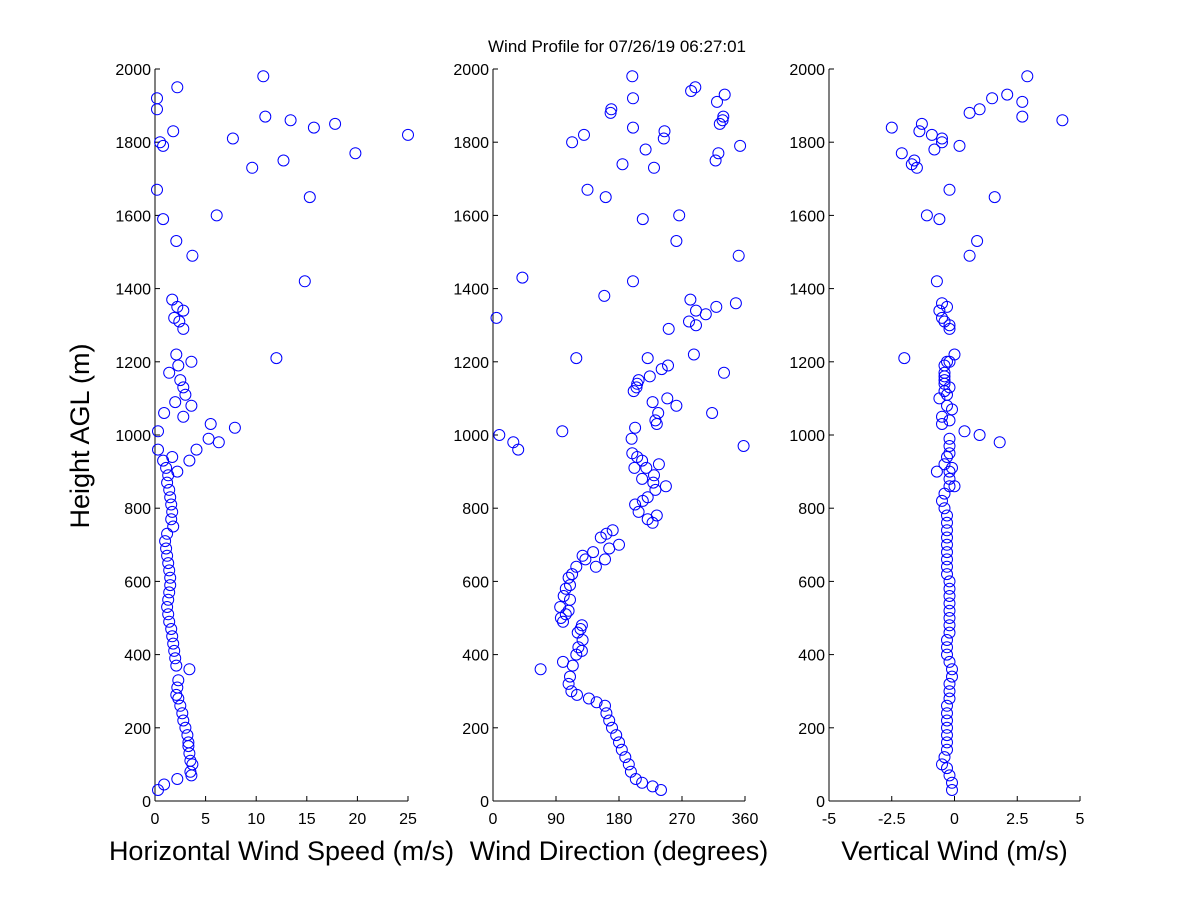 This screenshot has width=1200, height=900. I want to click on speed-x-tick-label: 0, so click(155, 819).